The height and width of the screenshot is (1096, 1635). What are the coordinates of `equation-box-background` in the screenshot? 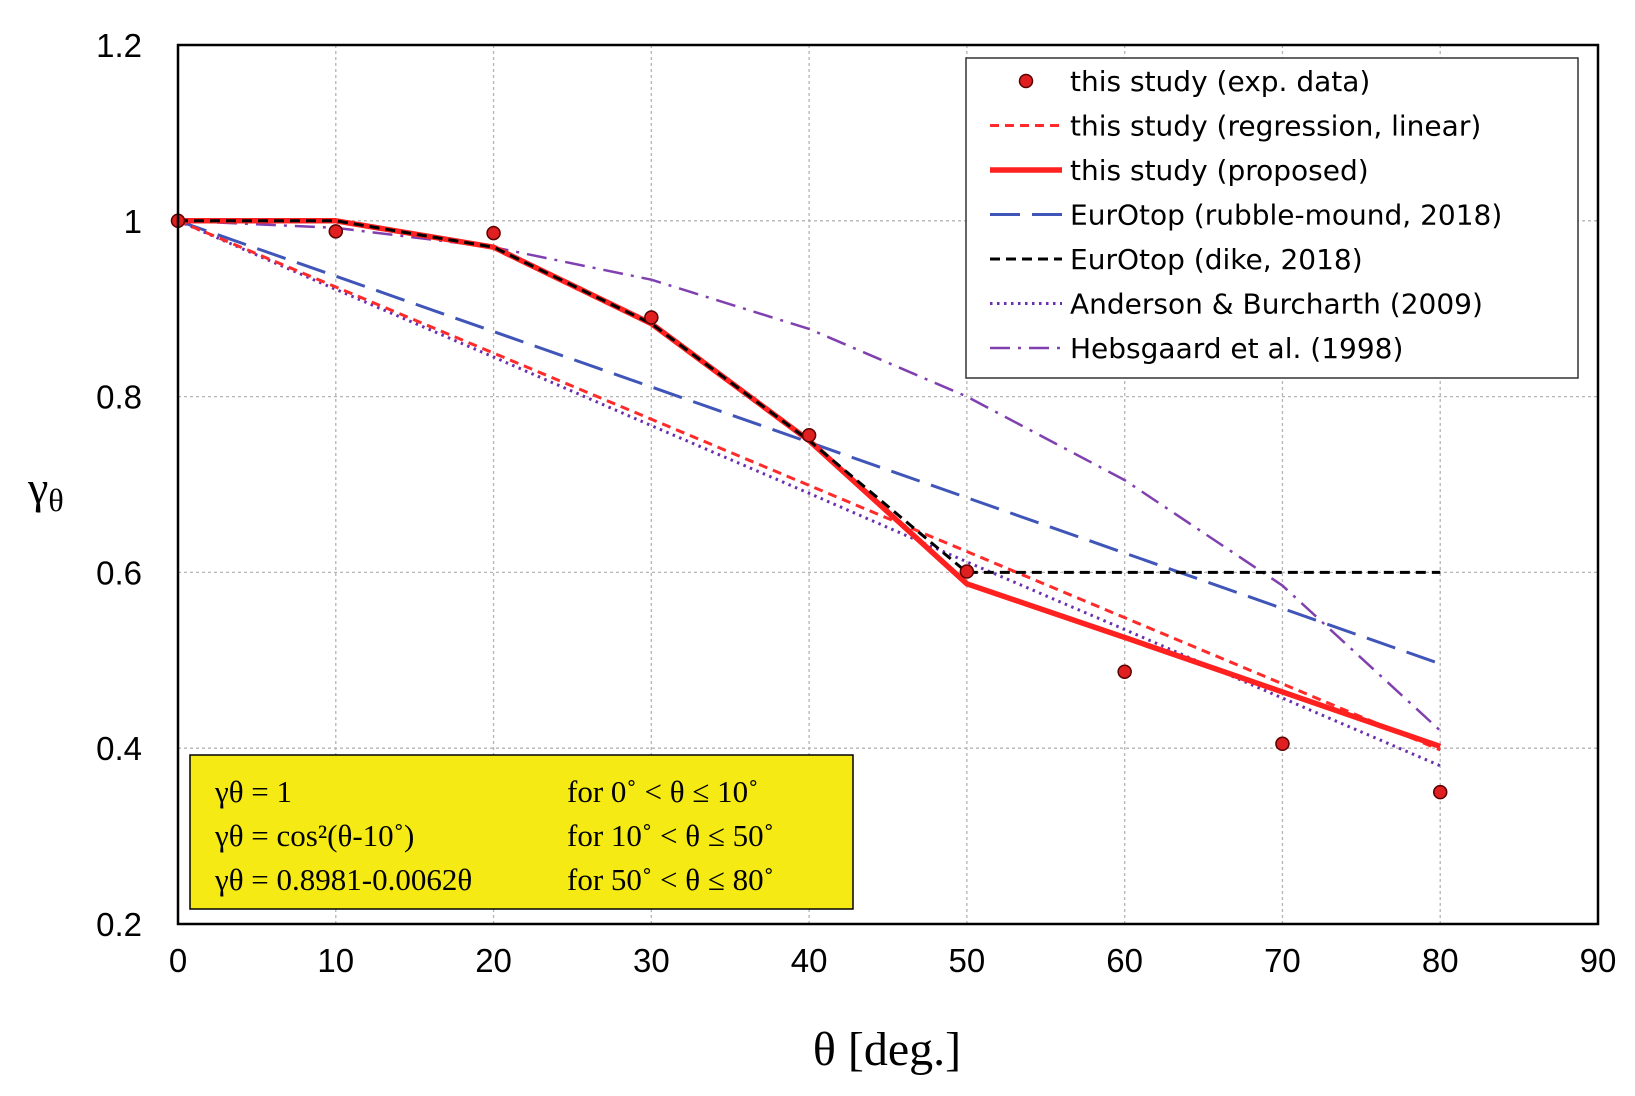 It's located at (521, 832).